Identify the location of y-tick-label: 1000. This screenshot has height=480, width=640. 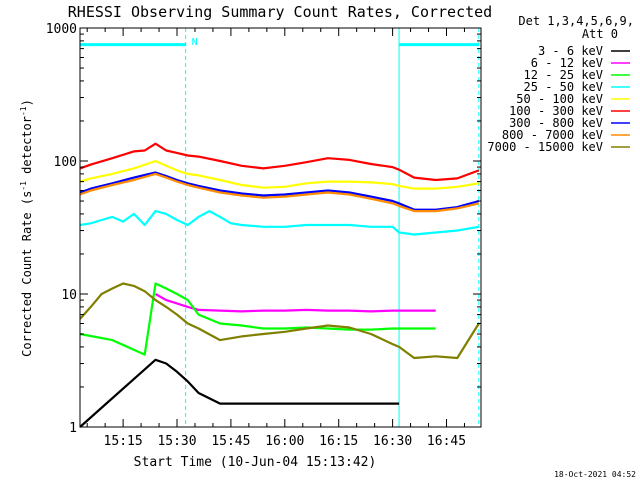
(61, 29).